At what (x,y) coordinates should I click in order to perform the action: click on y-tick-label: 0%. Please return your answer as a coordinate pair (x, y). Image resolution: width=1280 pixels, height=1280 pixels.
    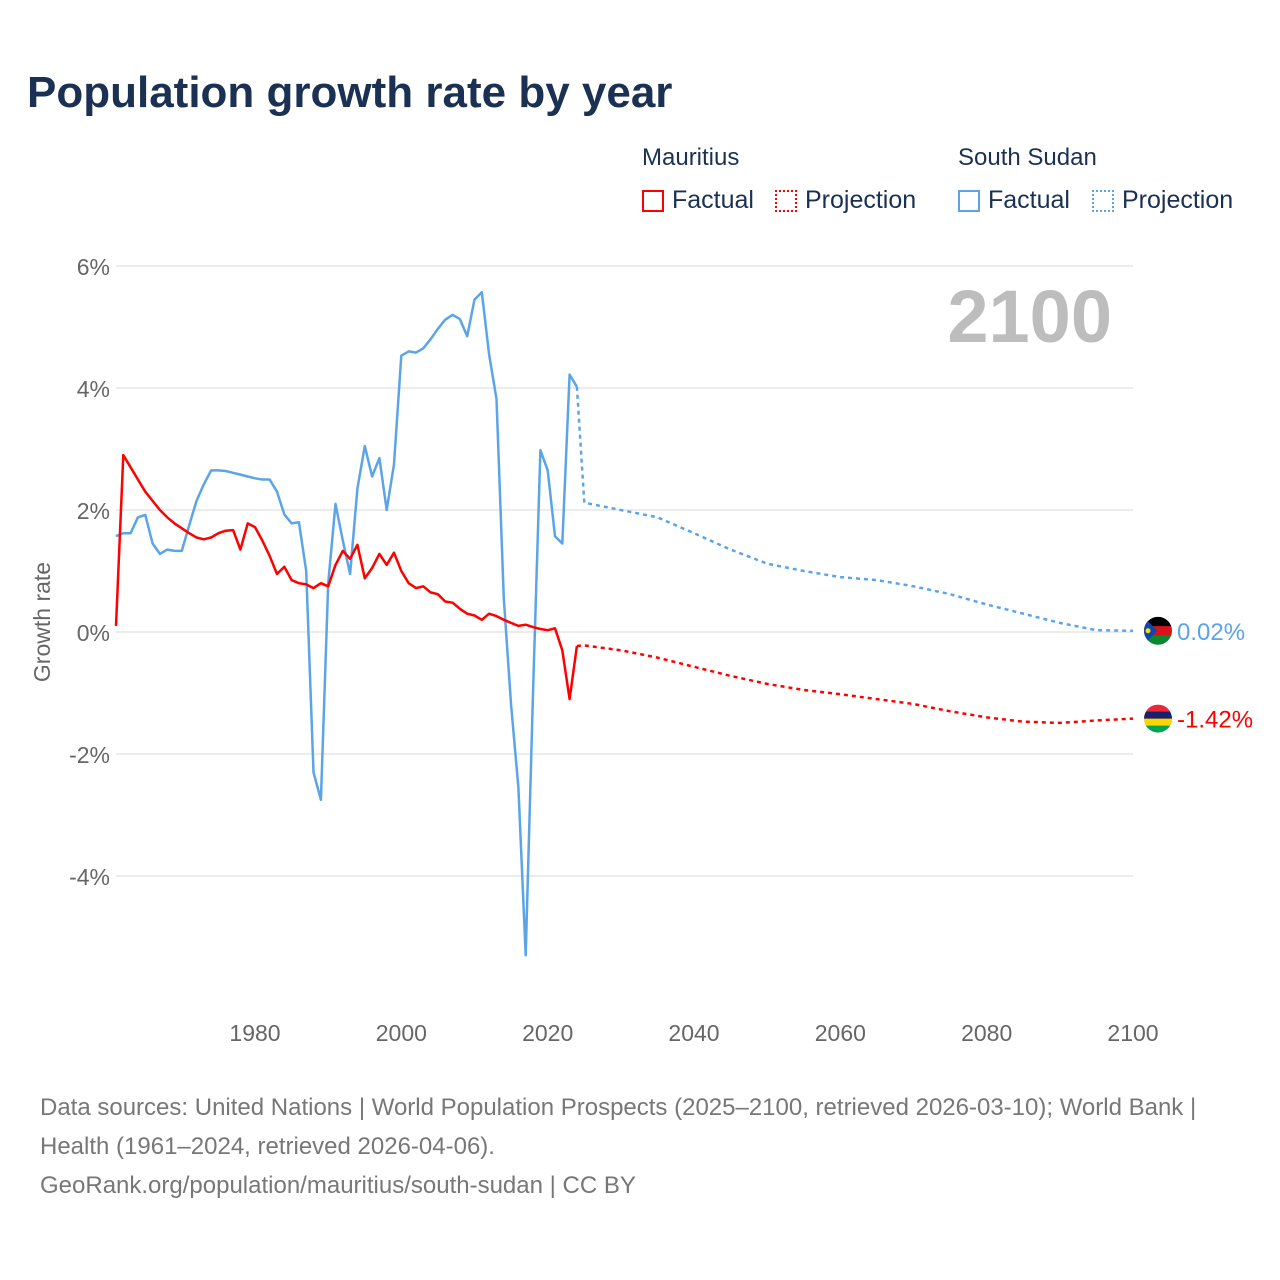
    Looking at the image, I should click on (93, 633).